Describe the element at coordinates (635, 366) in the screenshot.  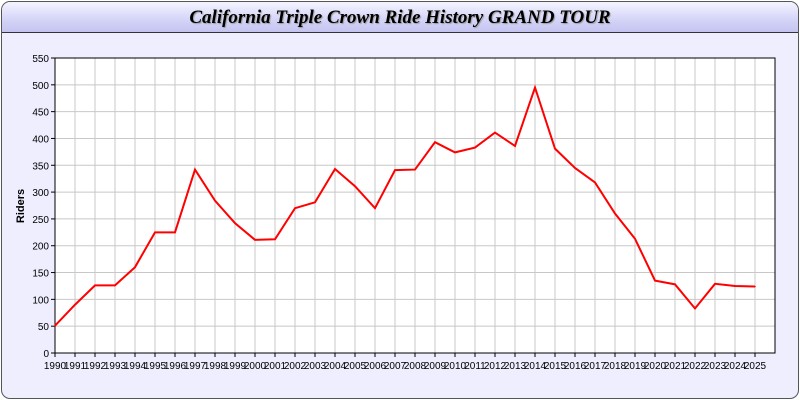
I see `x-tick-label: 2019` at that location.